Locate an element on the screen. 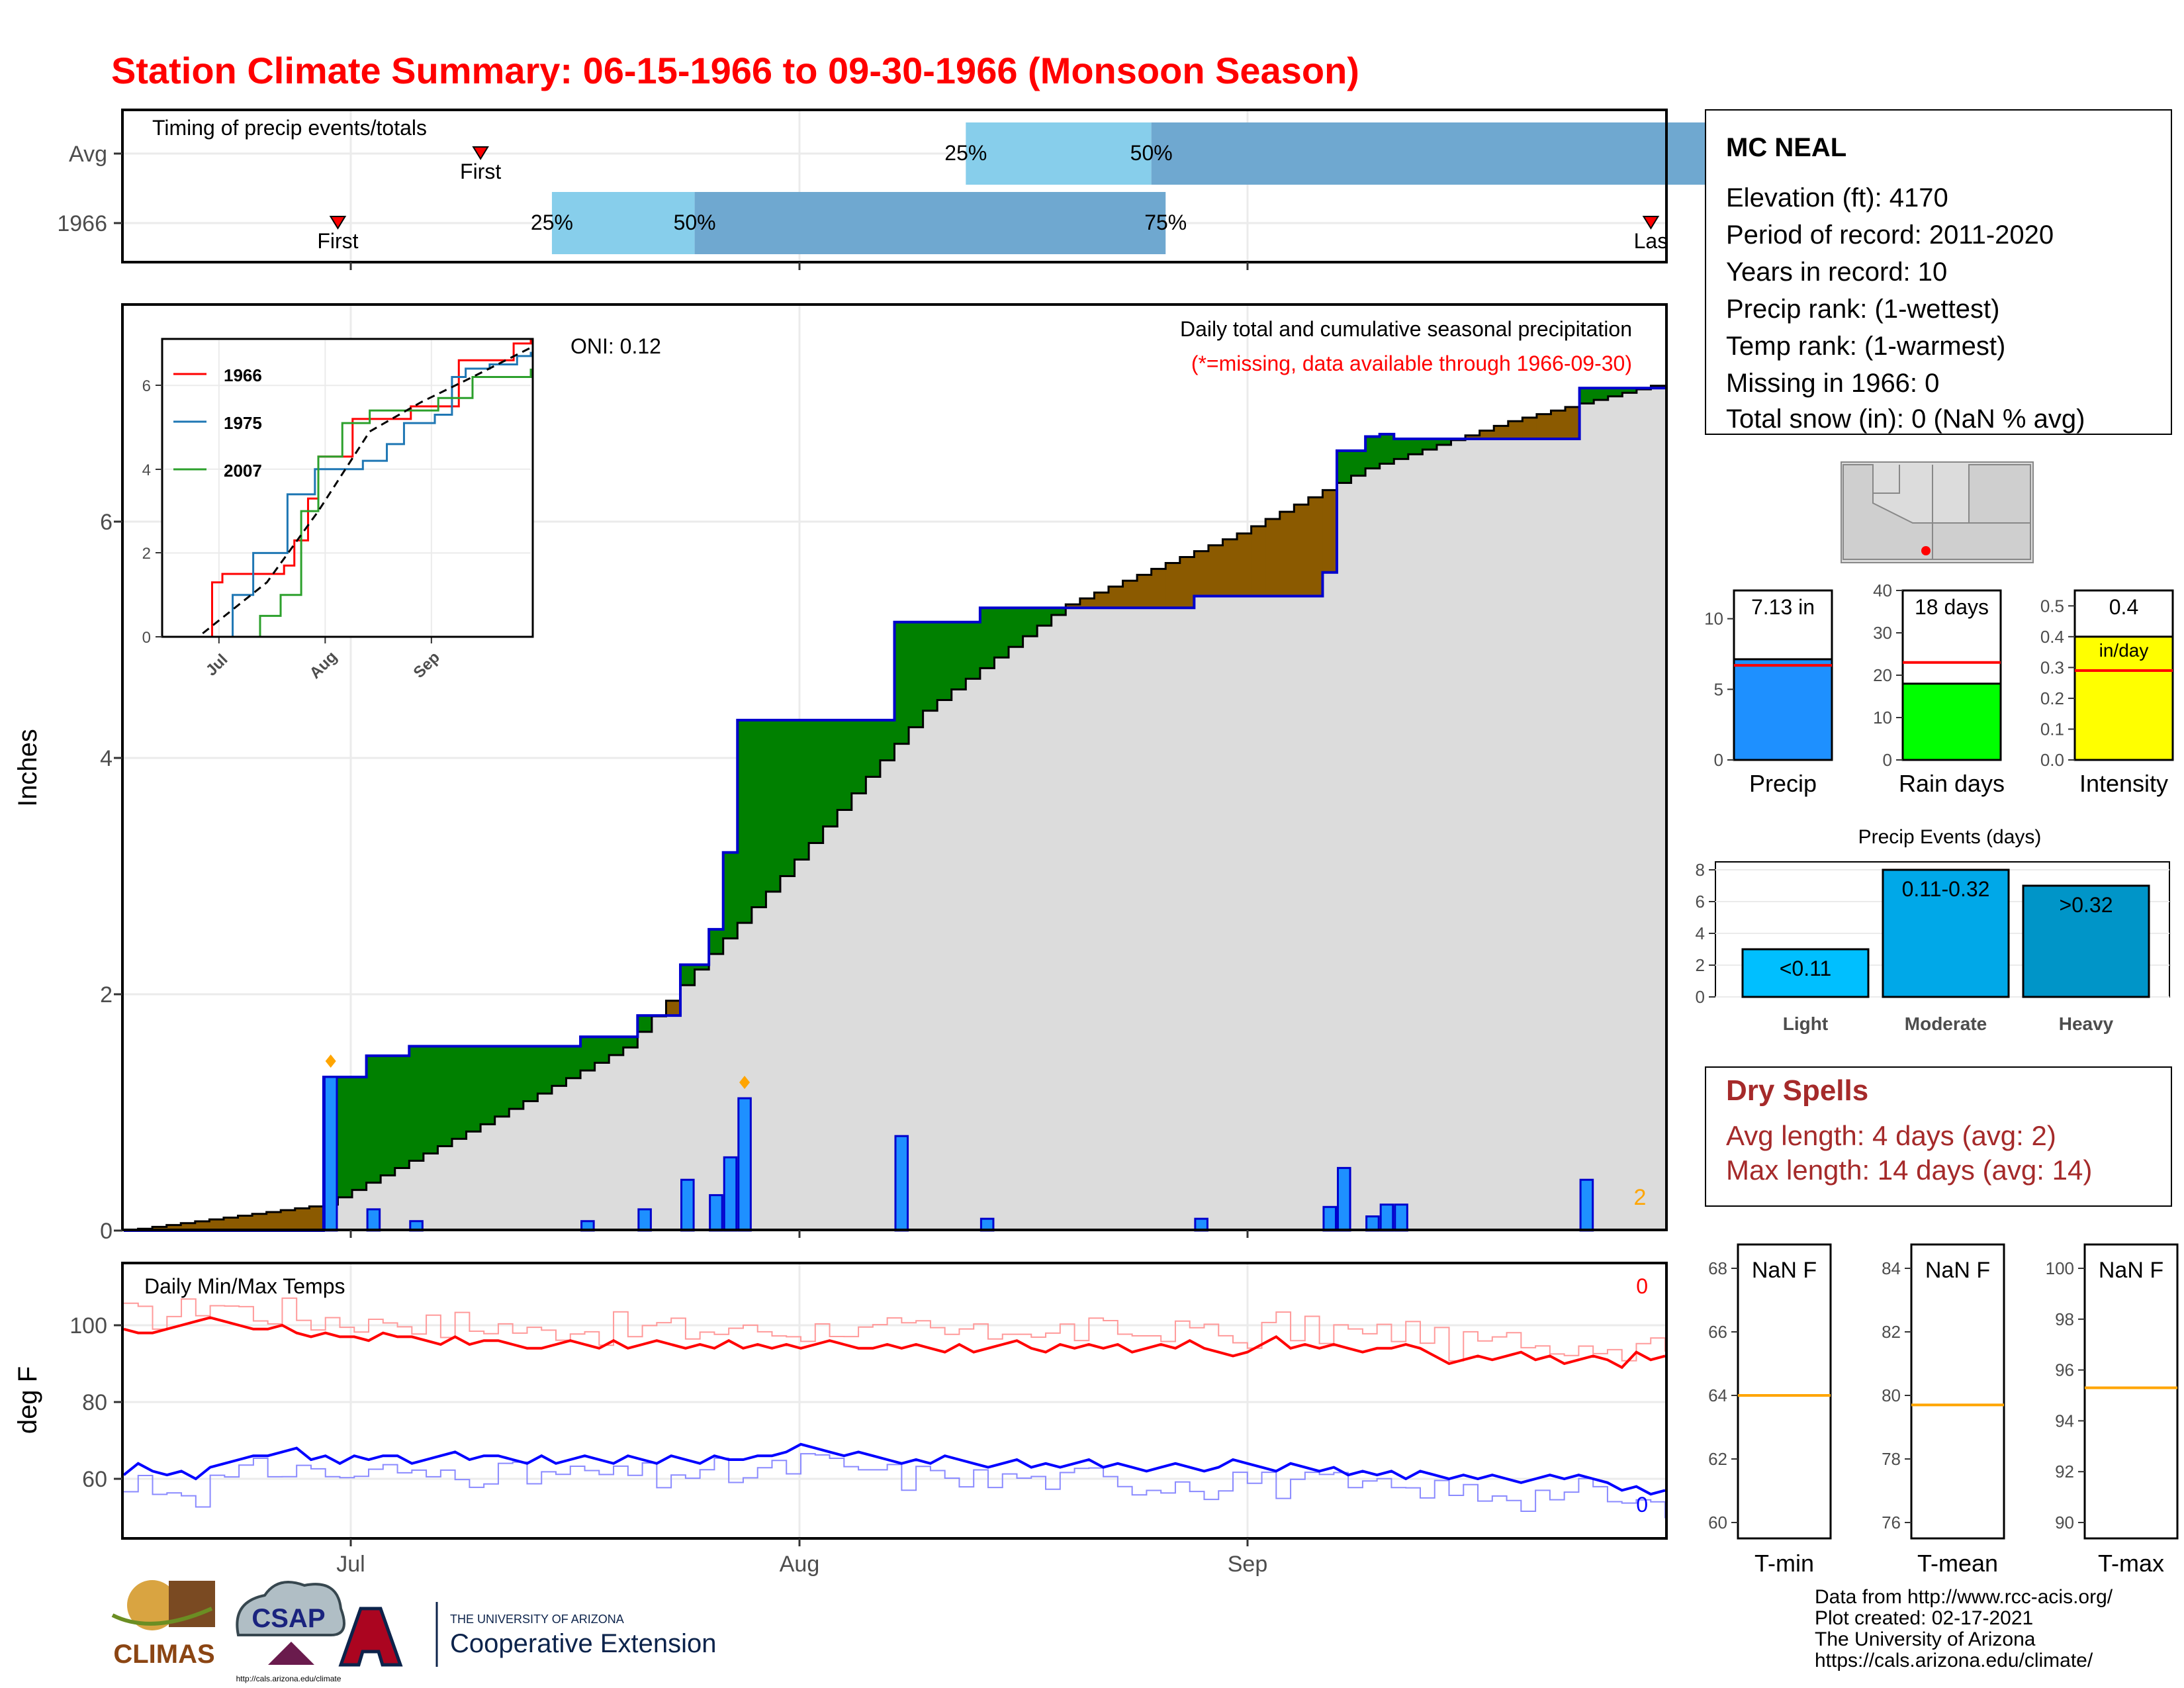 This screenshot has height=1688, width=2184. coop-extension-text: Cooperative Extension is located at coordinates (583, 1643).